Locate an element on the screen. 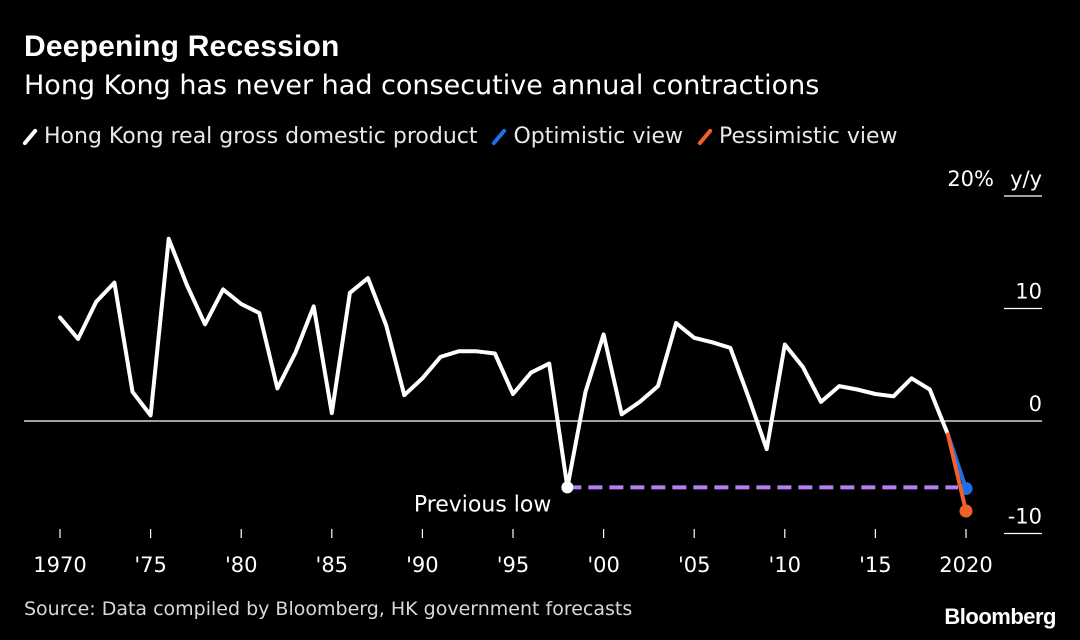 Image resolution: width=1080 pixels, height=640 pixels. x-tick-label-1985: '85 is located at coordinates (332, 565).